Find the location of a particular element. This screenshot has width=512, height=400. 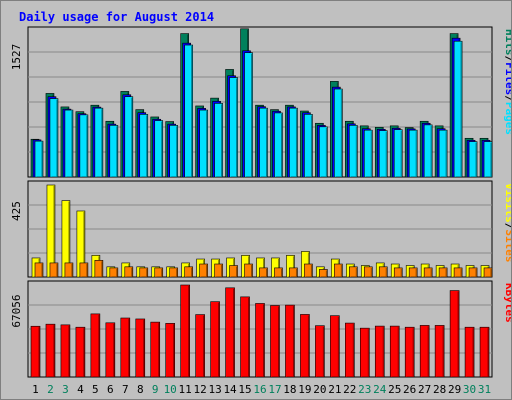

bar-kbytes-day-2-fill is located at coordinates (50, 350).